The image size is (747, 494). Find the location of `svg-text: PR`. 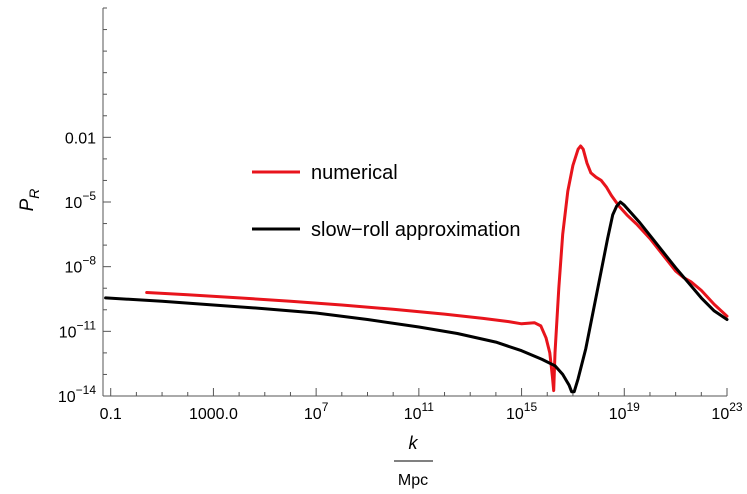

svg-text: PR is located at coordinates (29, 200).